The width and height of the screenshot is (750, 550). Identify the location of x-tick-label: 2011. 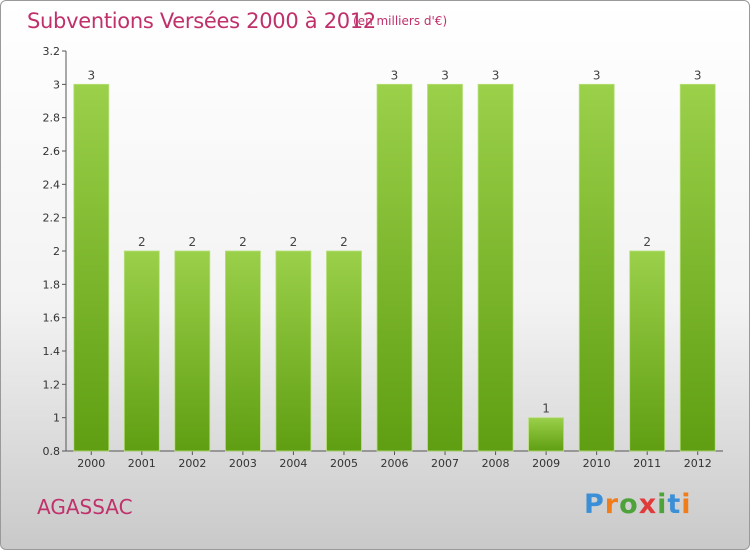
(647, 463).